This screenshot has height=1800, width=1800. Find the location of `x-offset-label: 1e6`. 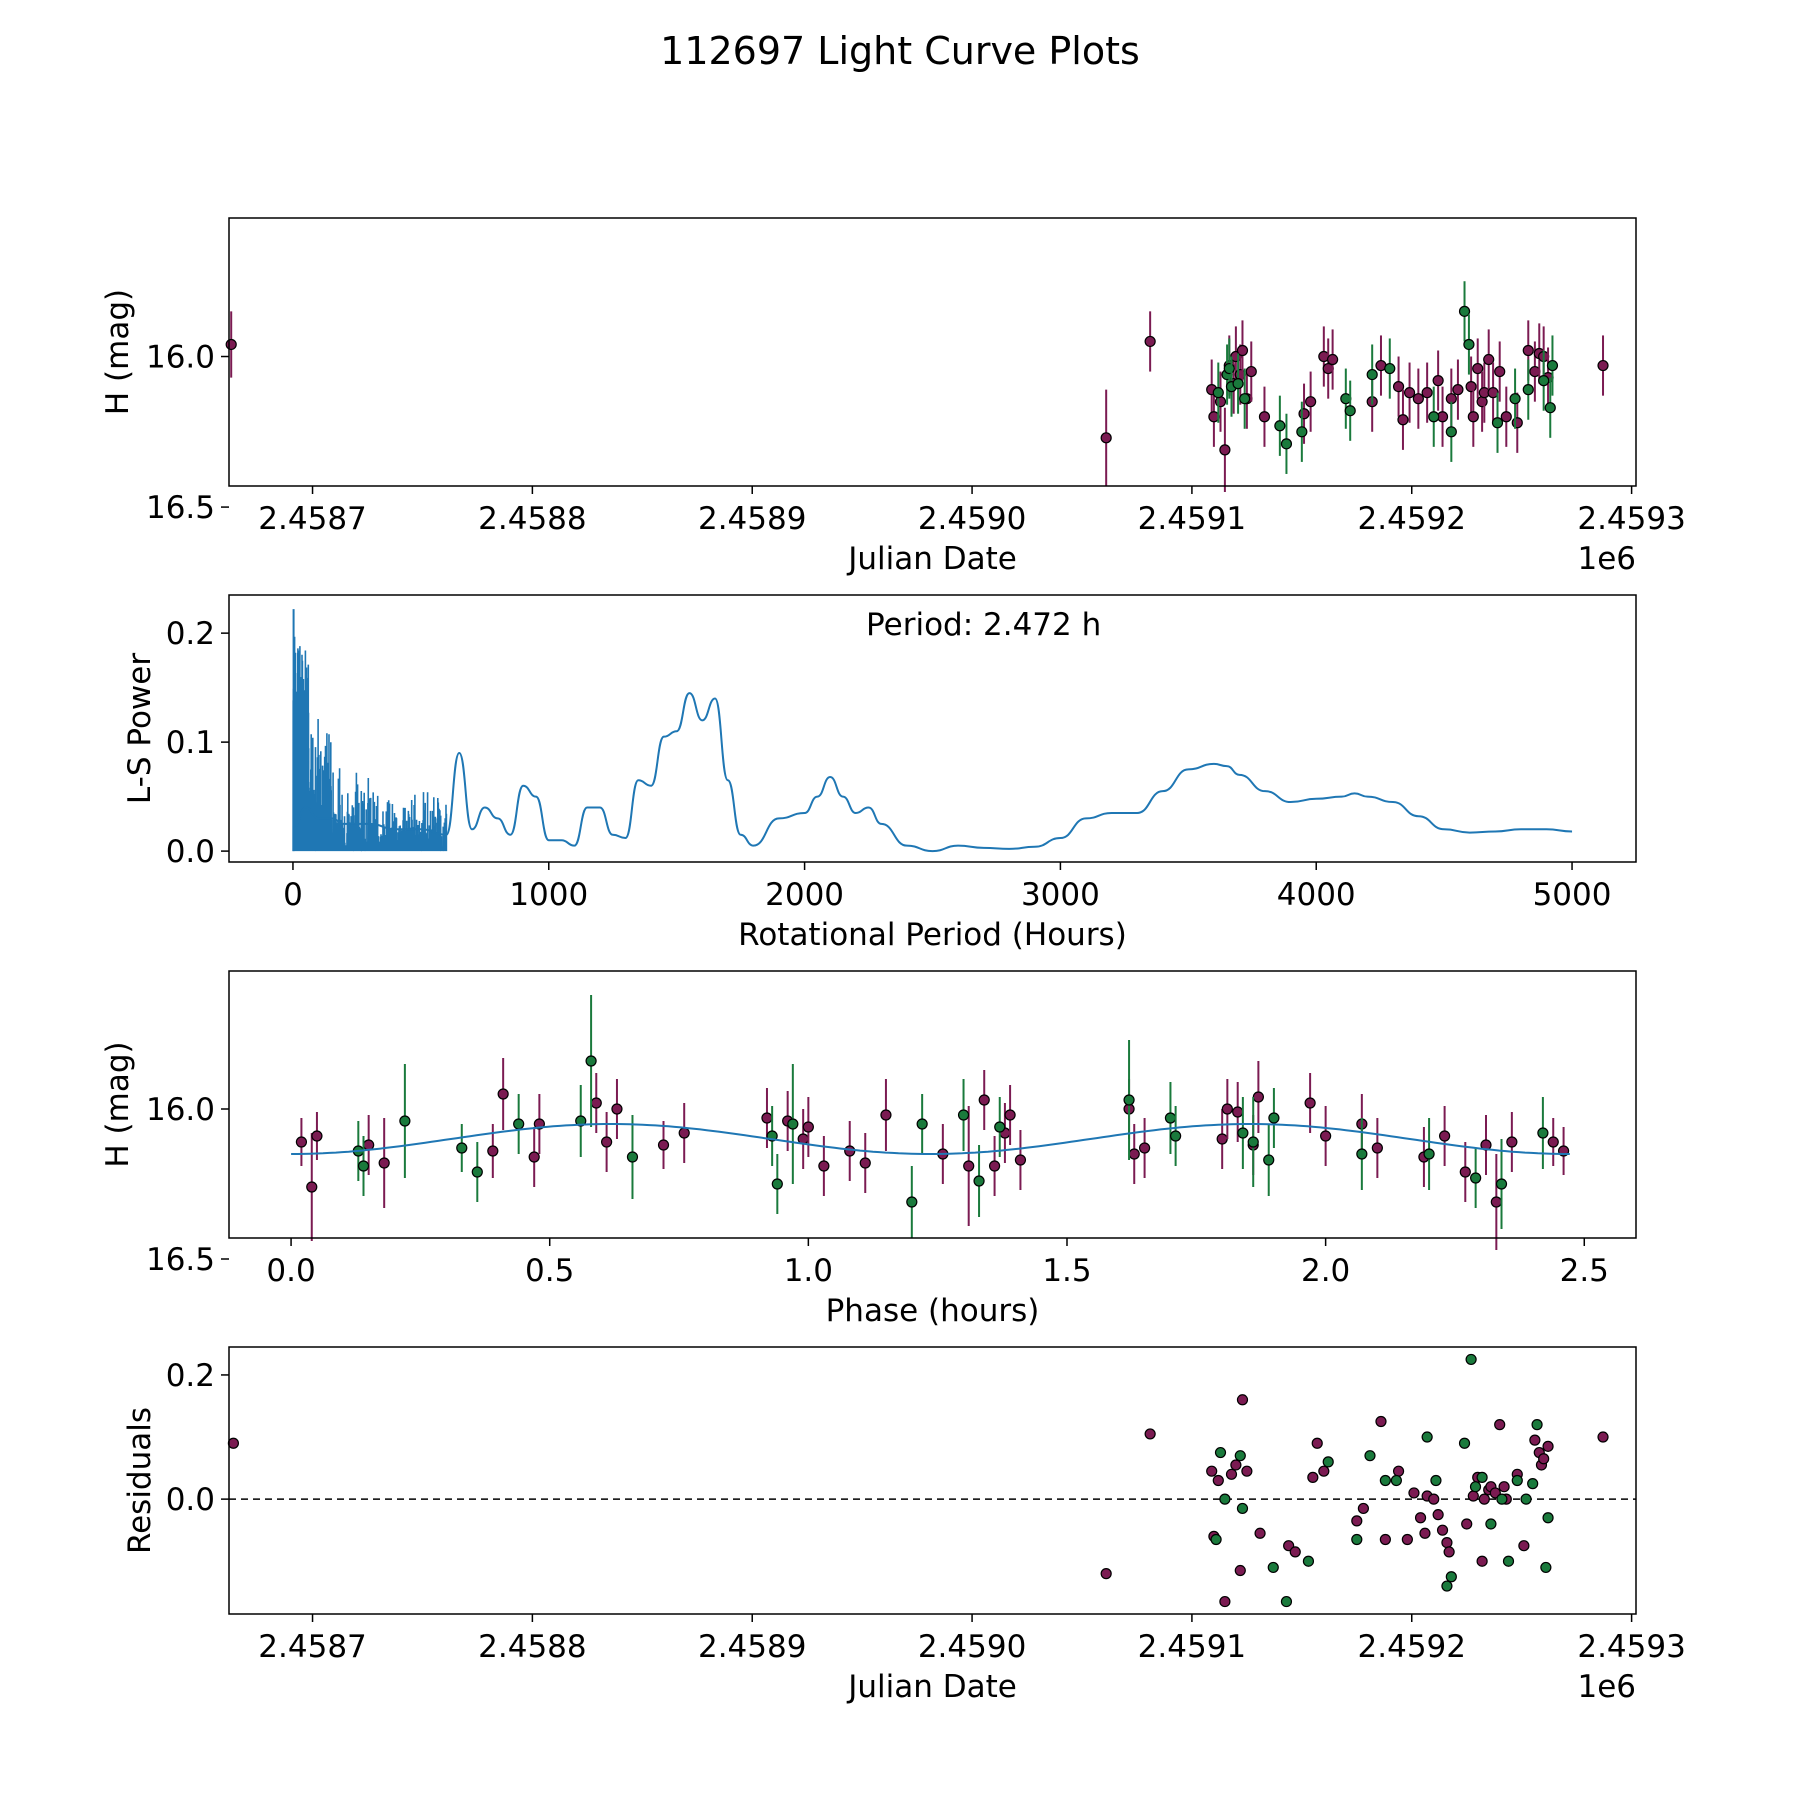

x-offset-label: 1e6 is located at coordinates (1606, 559).